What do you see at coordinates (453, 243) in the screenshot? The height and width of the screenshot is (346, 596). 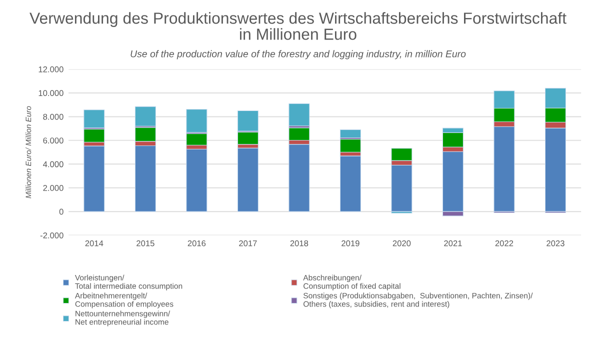 I see `x-tick-label: 2021` at bounding box center [453, 243].